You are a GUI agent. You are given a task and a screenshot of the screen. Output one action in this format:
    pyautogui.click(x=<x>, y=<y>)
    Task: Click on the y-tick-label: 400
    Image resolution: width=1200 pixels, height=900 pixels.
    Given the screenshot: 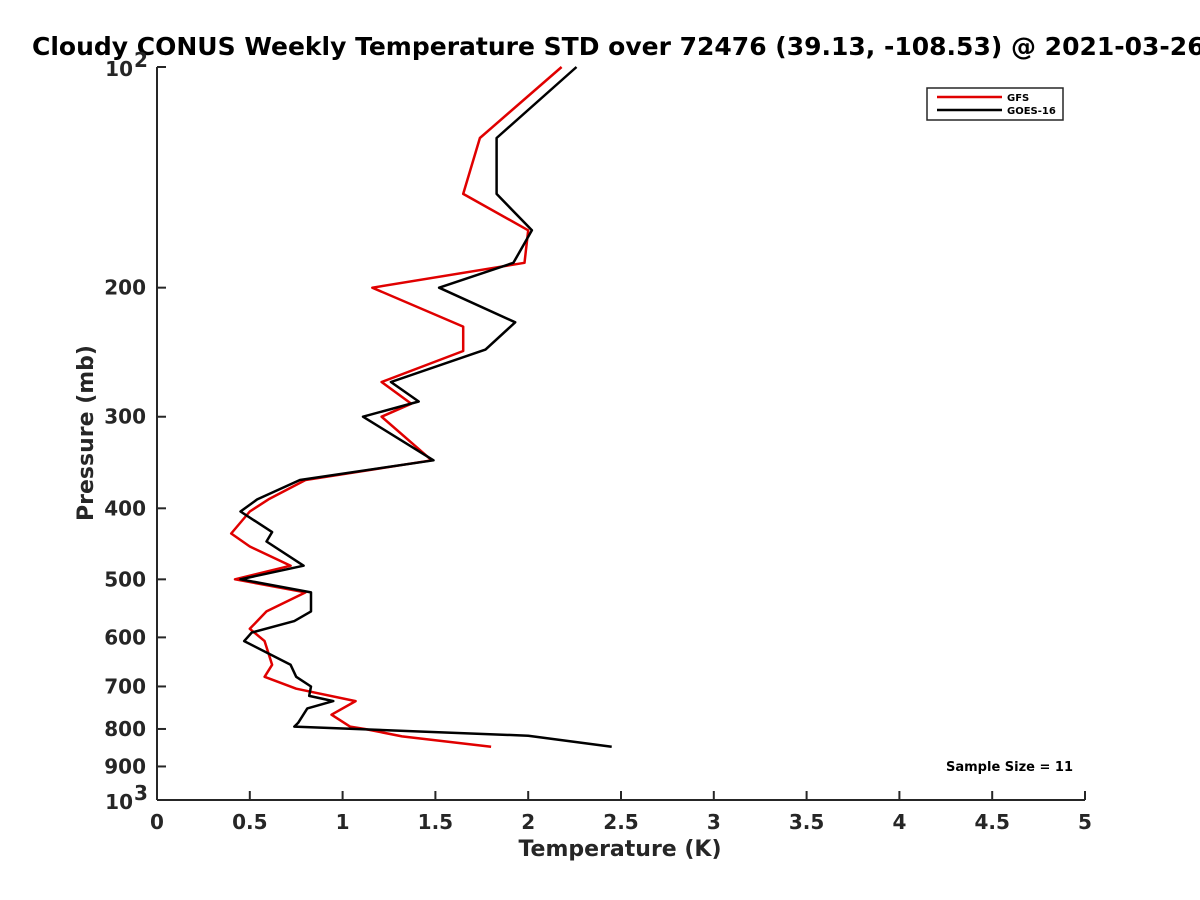 What is the action you would take?
    pyautogui.click(x=125, y=508)
    